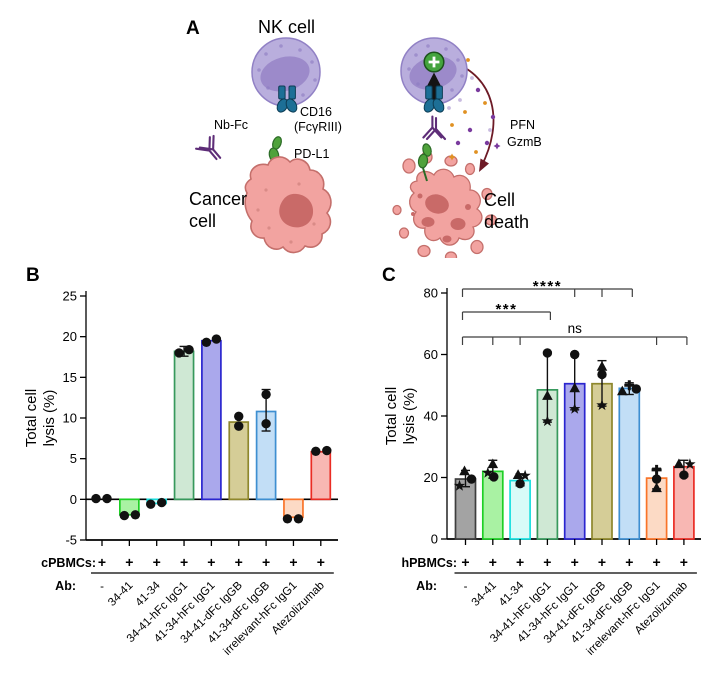 This screenshot has width=715, height=675. Describe the element at coordinates (68, 563) in the screenshot. I see `pbmc-row-label: cPBMCs:` at that location.